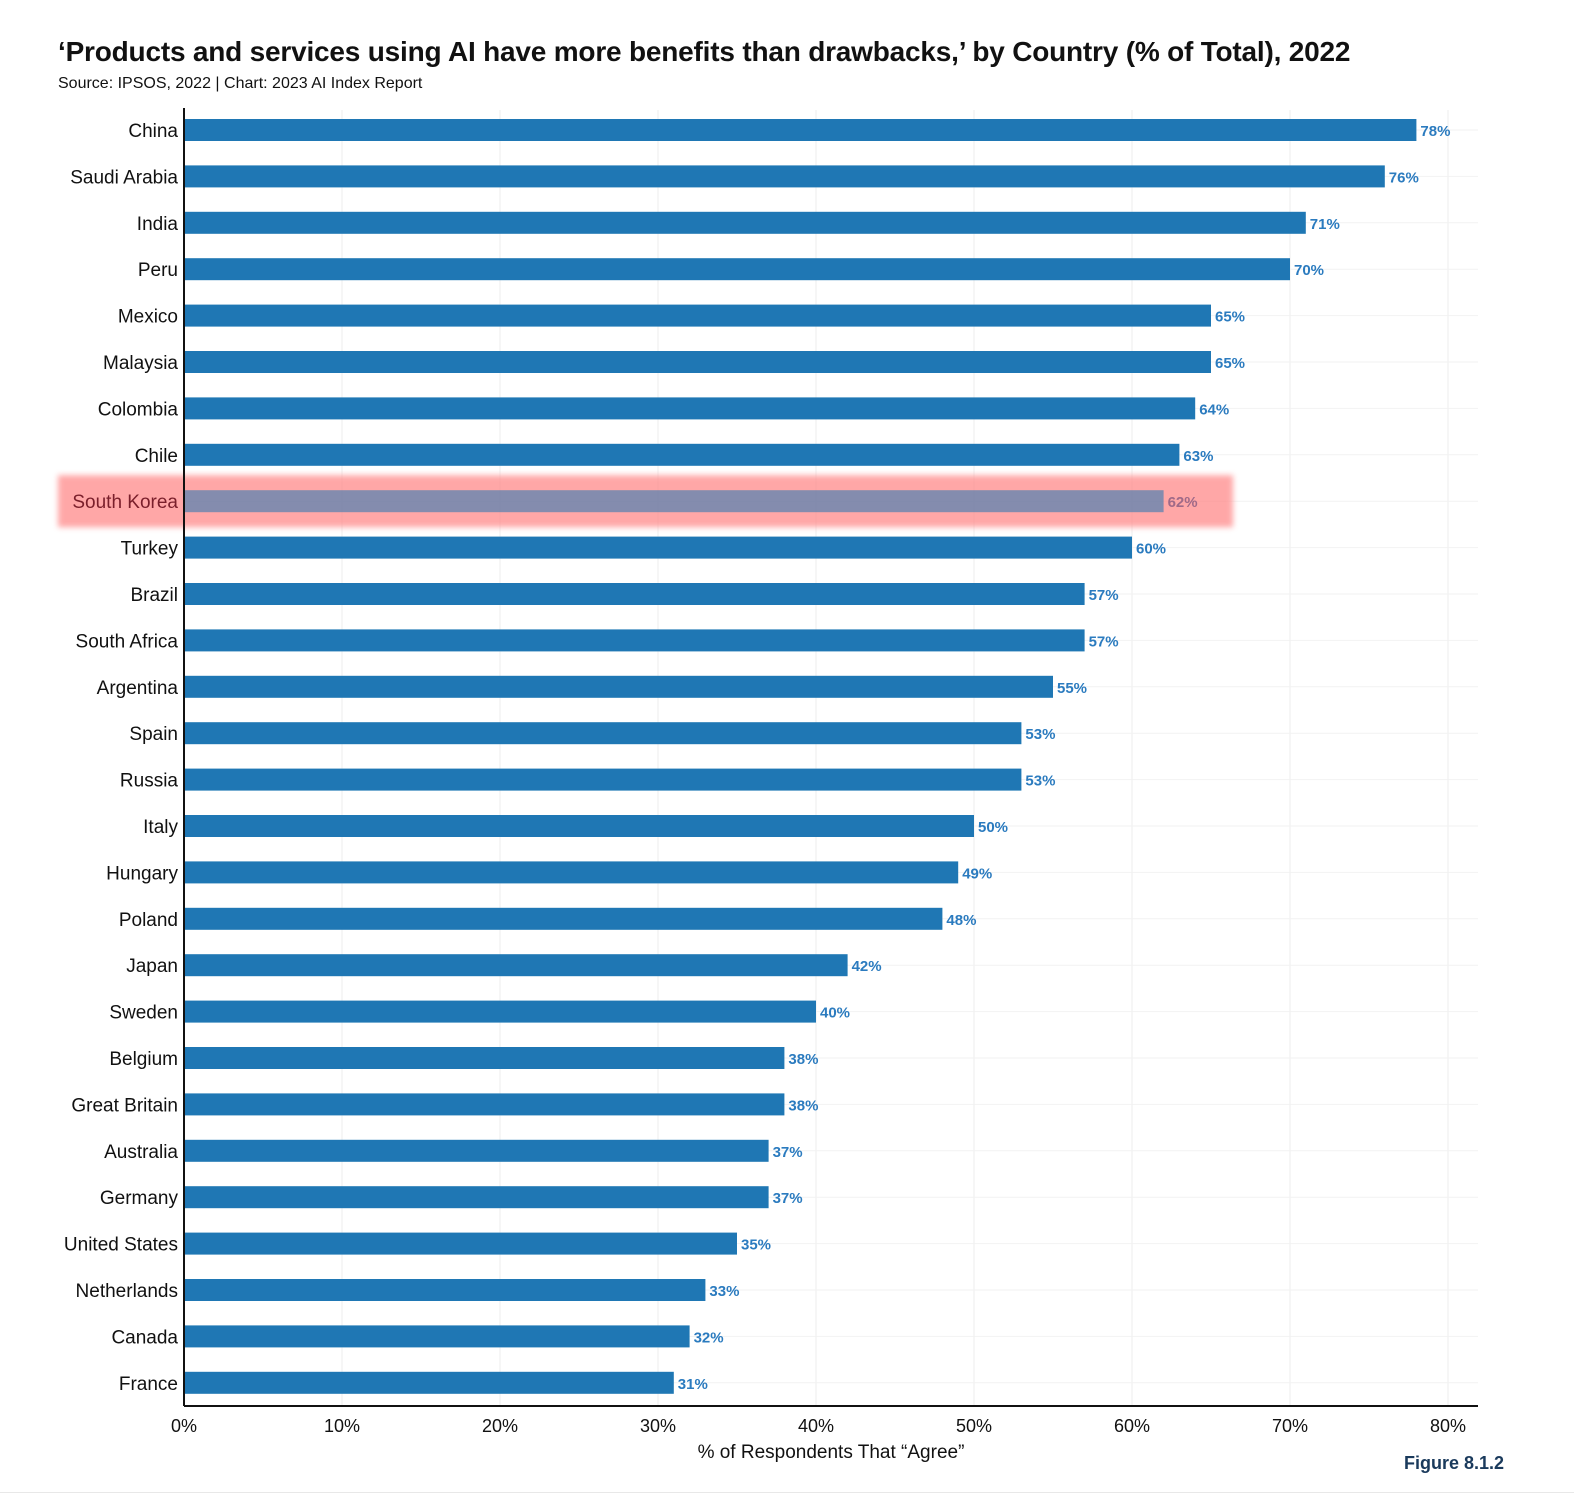 The width and height of the screenshot is (1574, 1500). What do you see at coordinates (737, 269) in the screenshot?
I see `bar-peru` at bounding box center [737, 269].